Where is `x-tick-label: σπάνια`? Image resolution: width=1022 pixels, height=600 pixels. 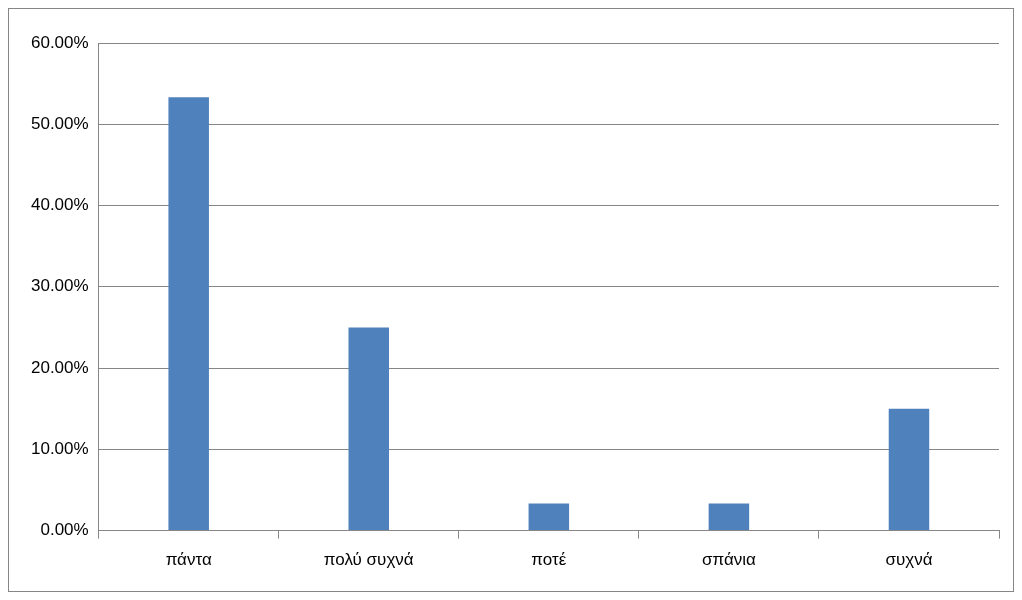 x-tick-label: σπάνια is located at coordinates (729, 560).